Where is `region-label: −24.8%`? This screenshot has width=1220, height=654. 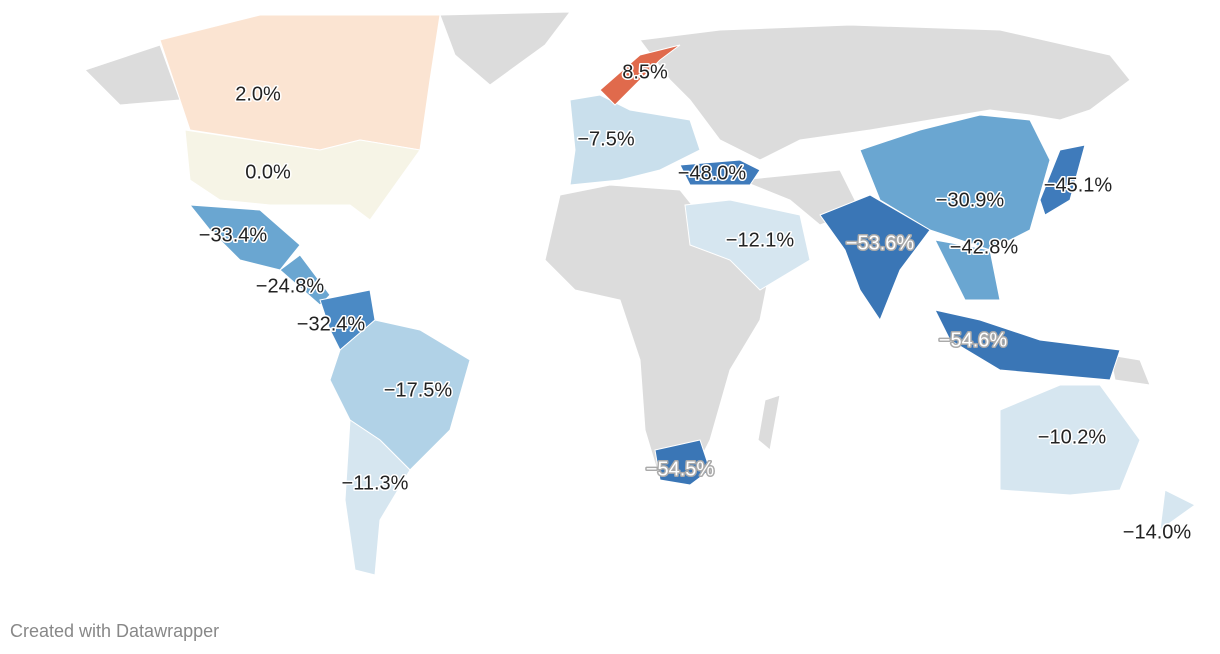
region-label: −24.8% is located at coordinates (290, 286).